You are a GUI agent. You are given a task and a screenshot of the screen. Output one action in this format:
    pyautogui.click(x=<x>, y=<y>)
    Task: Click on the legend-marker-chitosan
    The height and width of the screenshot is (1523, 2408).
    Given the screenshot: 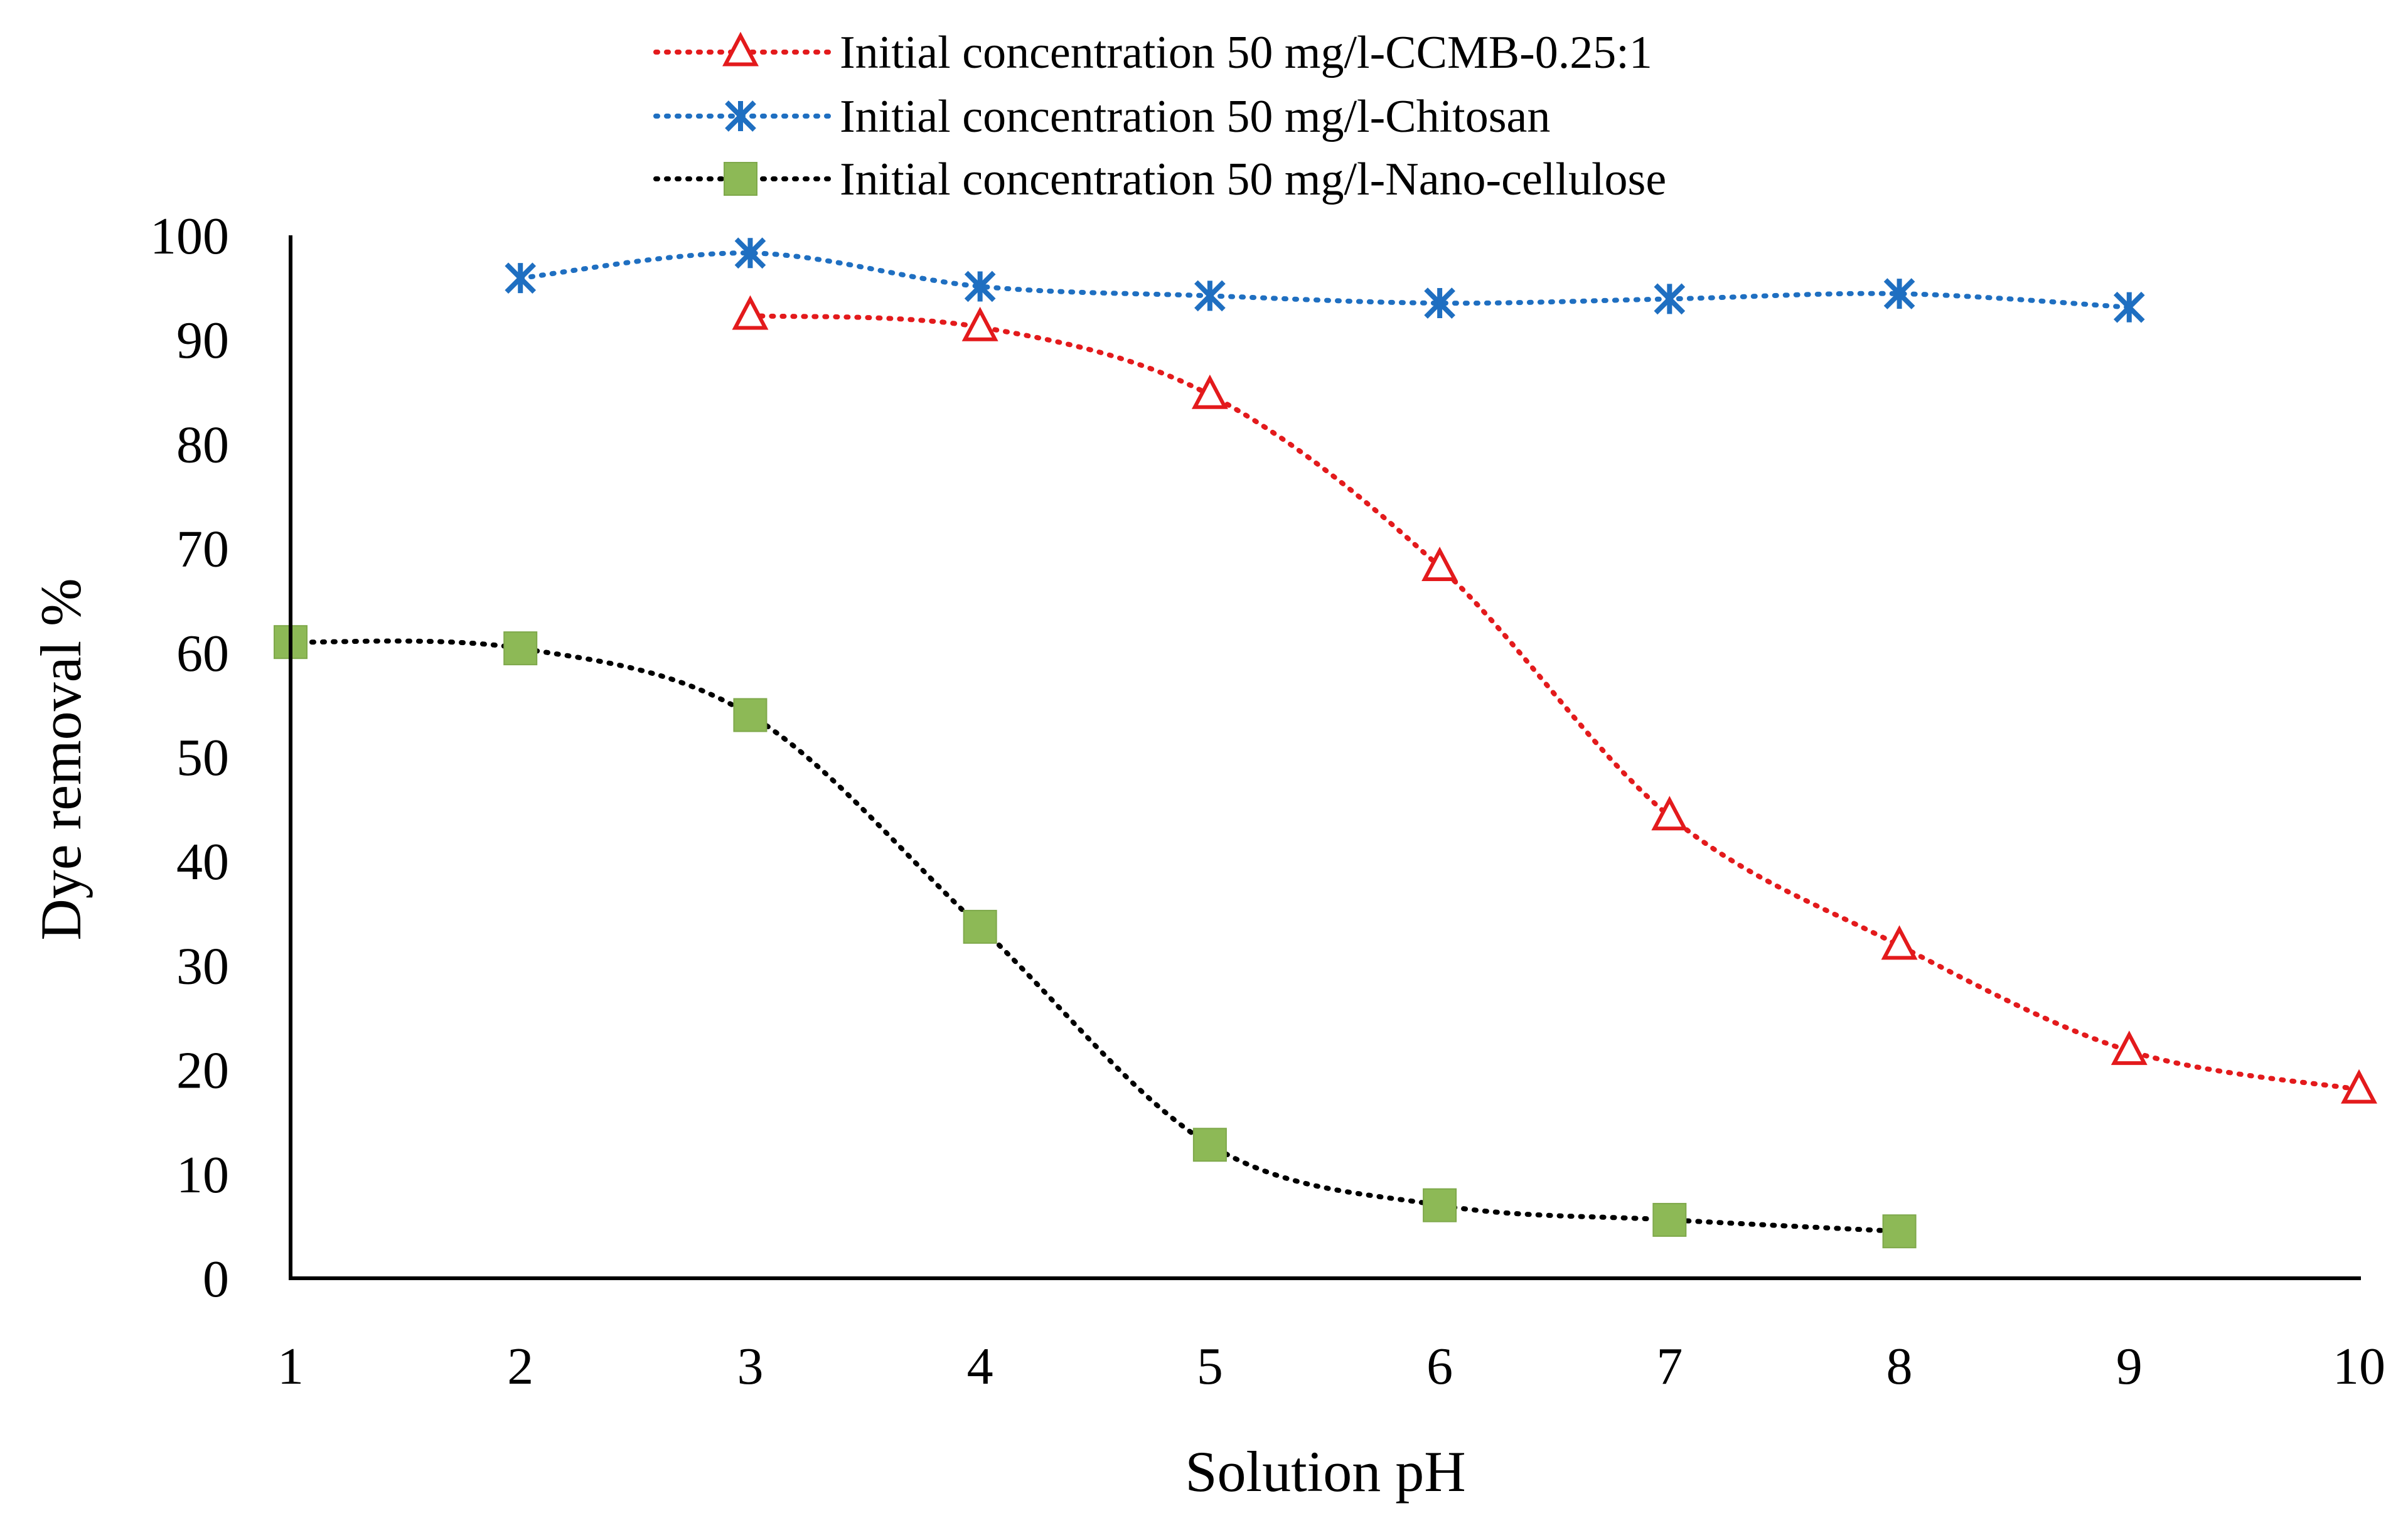 What is the action you would take?
    pyautogui.click(x=741, y=116)
    